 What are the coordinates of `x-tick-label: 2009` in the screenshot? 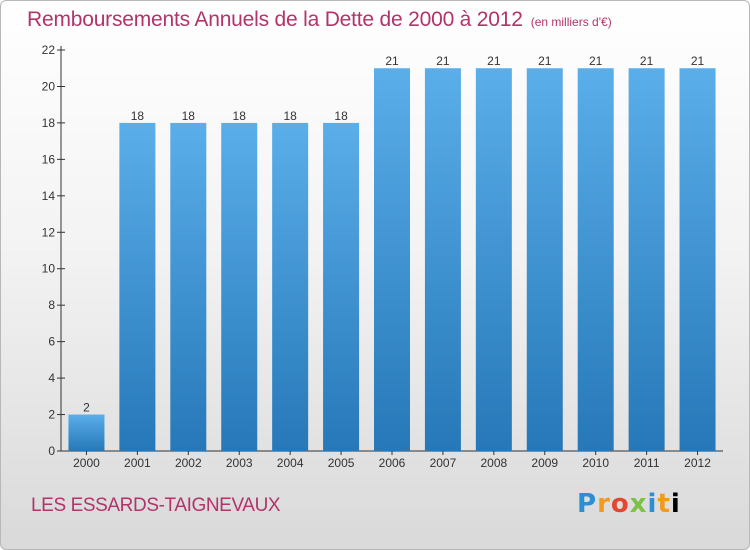 It's located at (544, 463).